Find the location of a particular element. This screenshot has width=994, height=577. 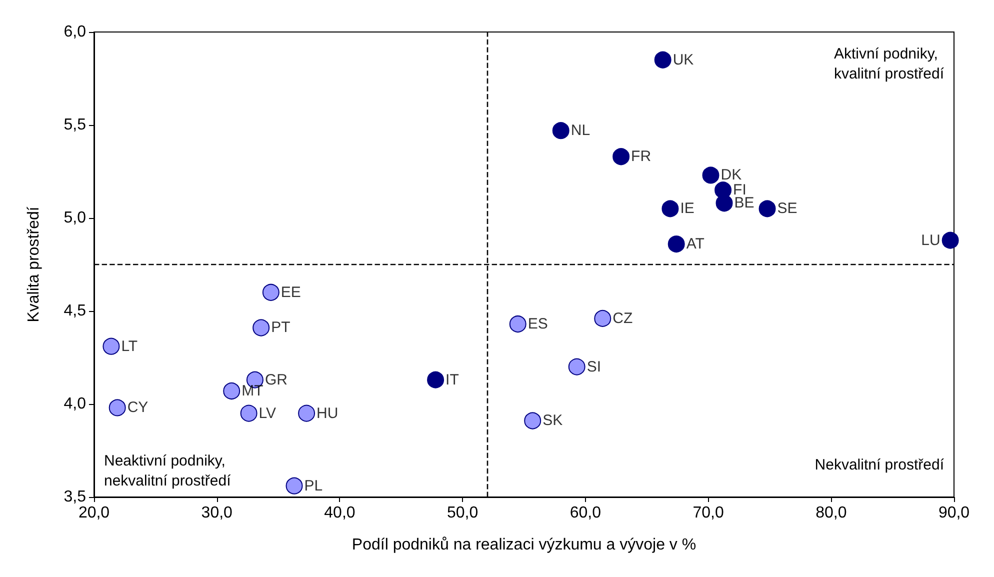

x-tick-label: 20,0 is located at coordinates (94, 513).